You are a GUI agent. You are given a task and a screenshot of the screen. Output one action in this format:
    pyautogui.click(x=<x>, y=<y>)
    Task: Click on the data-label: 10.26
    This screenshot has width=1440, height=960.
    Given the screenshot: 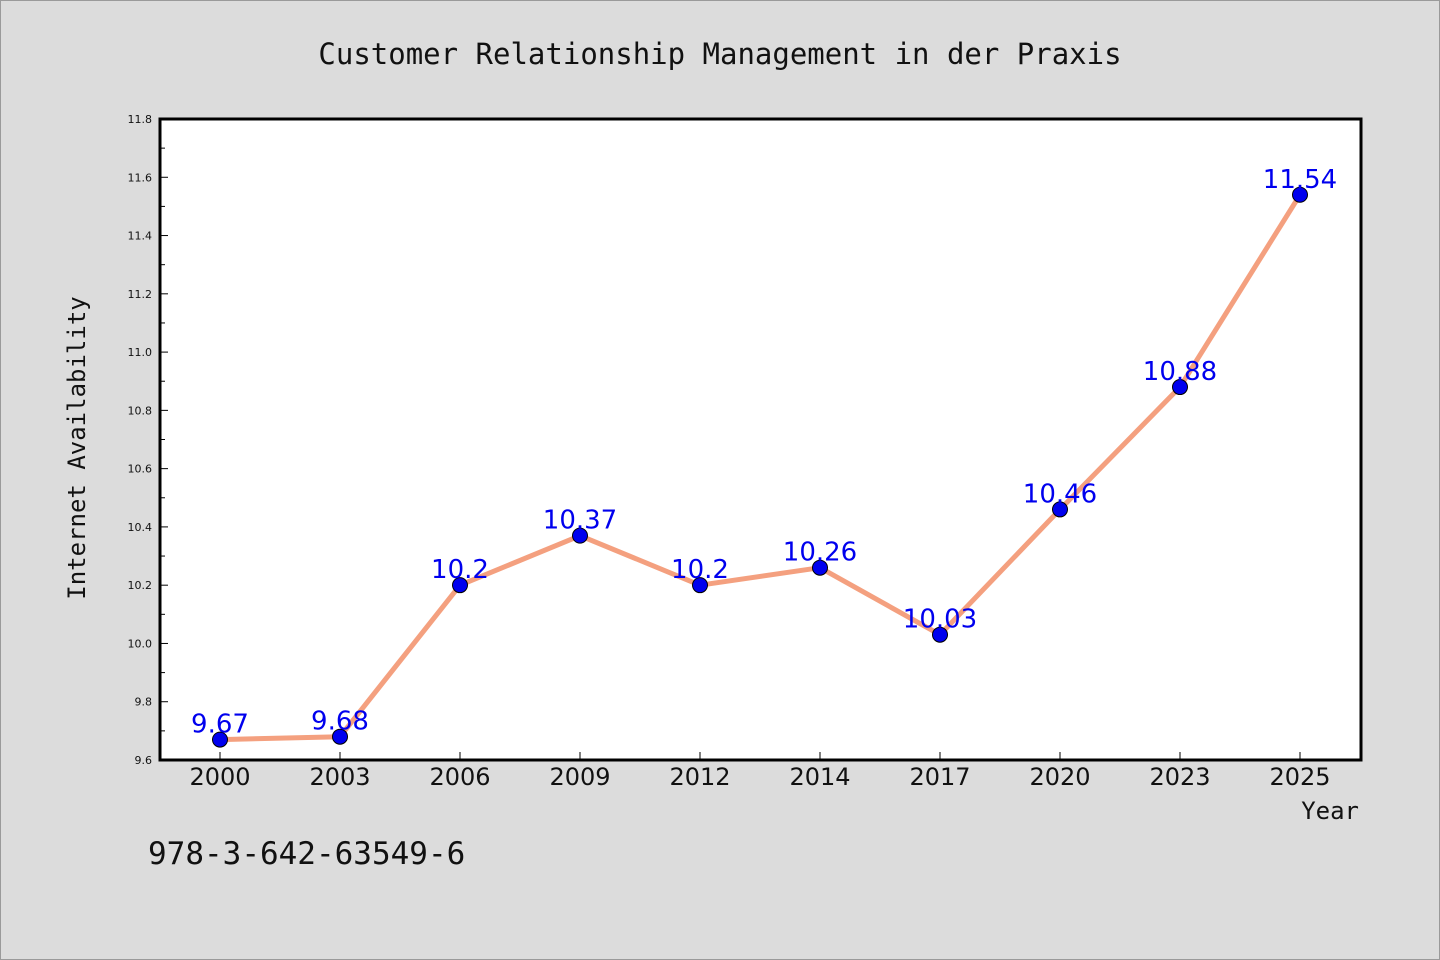 What is the action you would take?
    pyautogui.click(x=820, y=553)
    